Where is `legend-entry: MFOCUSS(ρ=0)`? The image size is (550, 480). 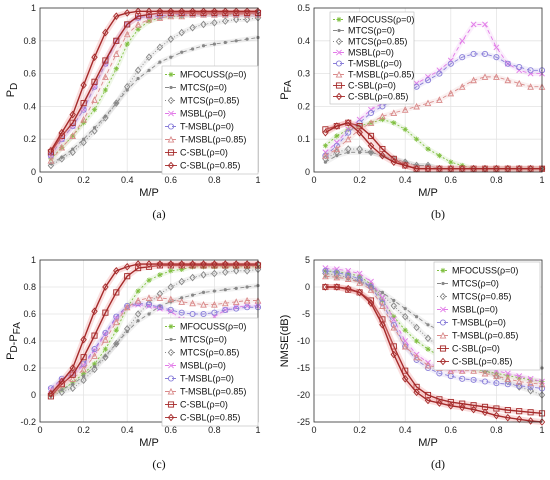 legend-entry: MFOCUSS(ρ=0) is located at coordinates (485, 271).